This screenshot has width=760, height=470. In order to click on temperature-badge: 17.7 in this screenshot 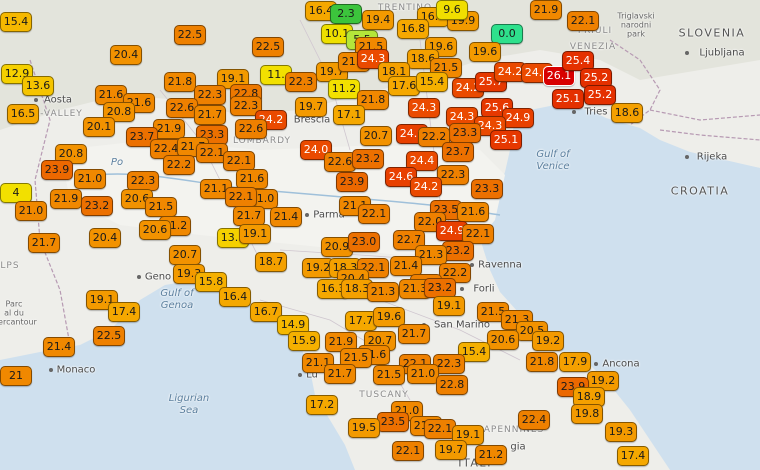, I will do `click(361, 321)`.